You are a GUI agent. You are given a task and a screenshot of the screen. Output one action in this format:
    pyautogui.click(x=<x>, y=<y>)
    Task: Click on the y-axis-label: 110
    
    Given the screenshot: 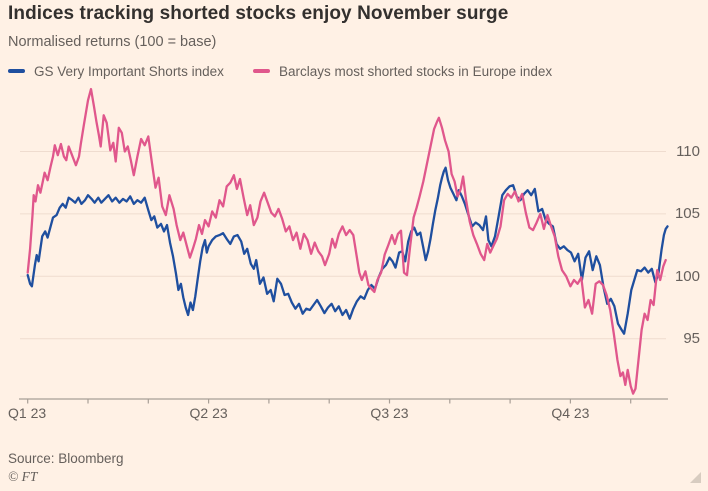 What is the action you would take?
    pyautogui.click(x=688, y=151)
    